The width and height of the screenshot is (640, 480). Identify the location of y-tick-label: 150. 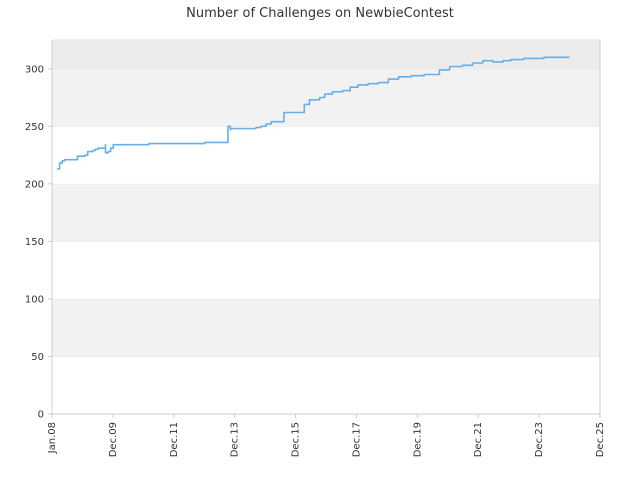
(34, 242).